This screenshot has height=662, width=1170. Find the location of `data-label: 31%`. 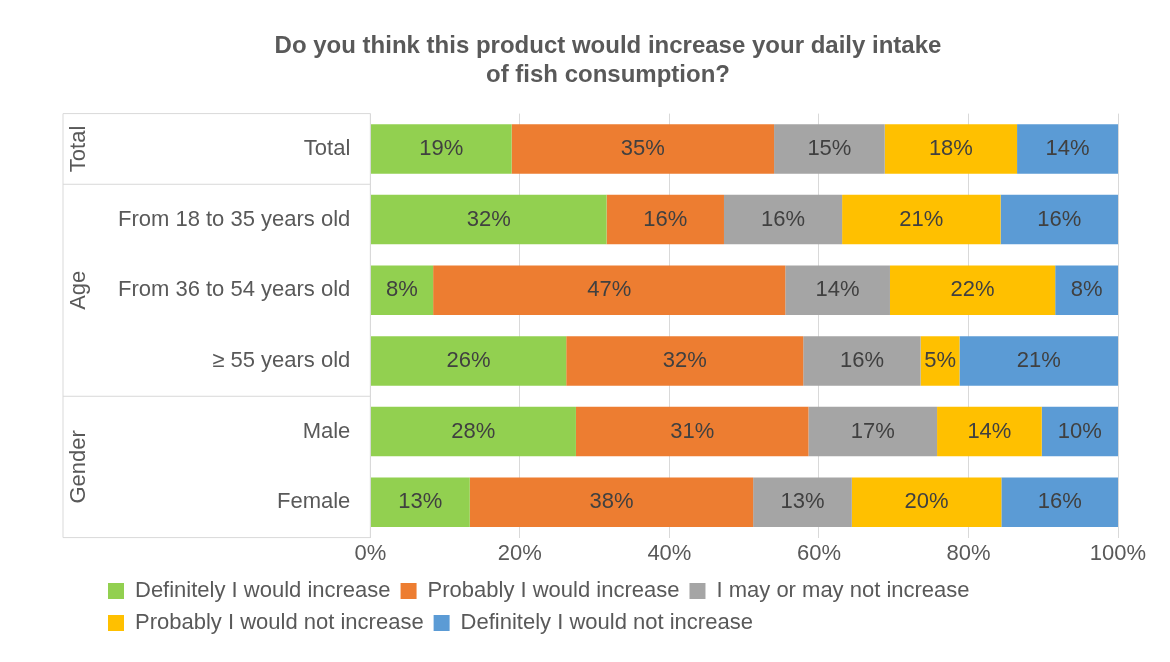

data-label: 31% is located at coordinates (692, 430).